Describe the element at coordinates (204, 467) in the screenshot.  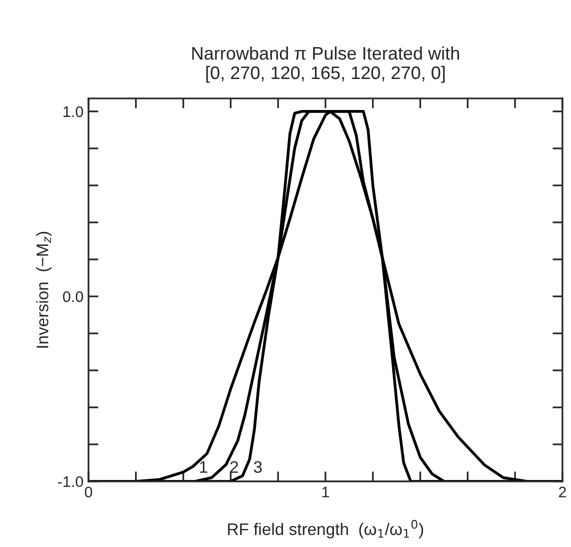
I see `annotation: 1` at that location.